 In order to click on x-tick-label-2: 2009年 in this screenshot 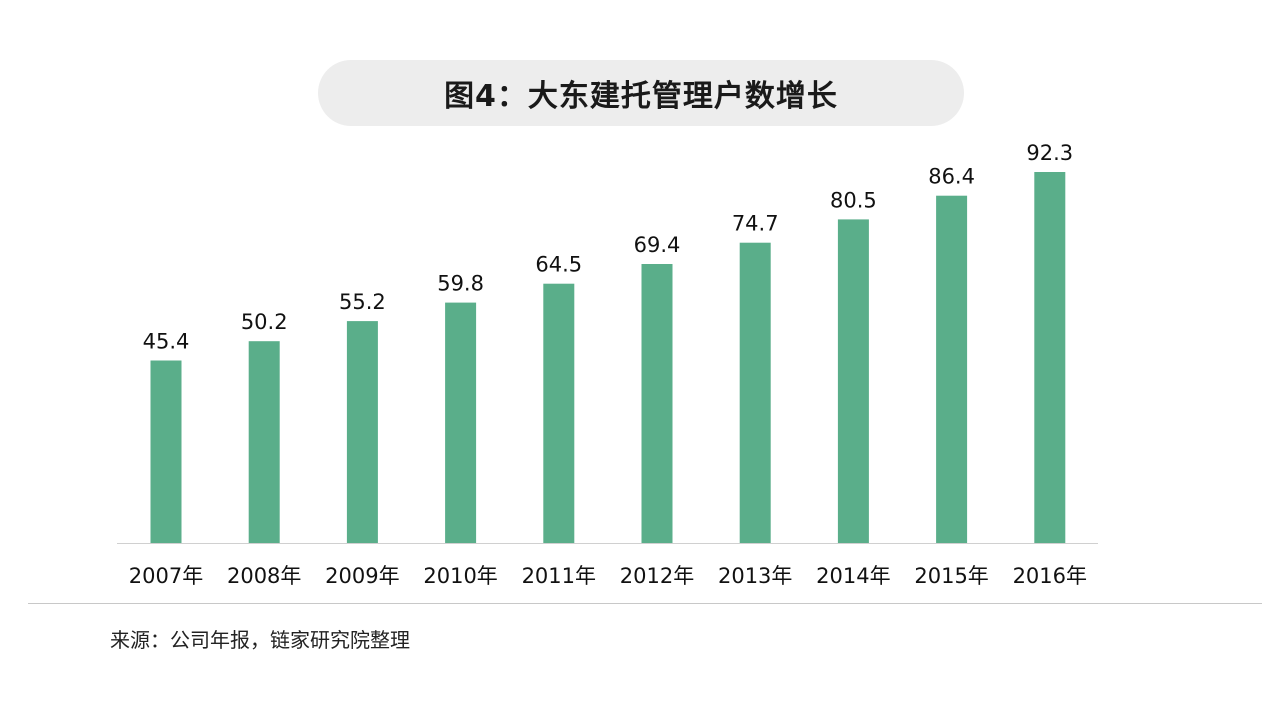, I will do `click(362, 576)`.